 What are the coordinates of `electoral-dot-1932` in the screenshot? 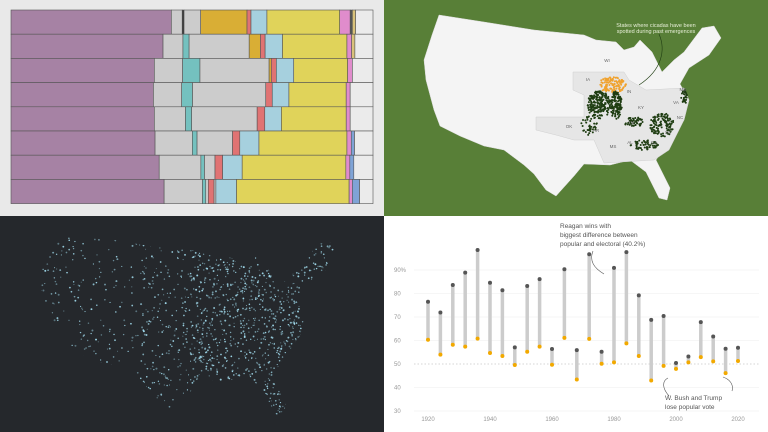 It's located at (465, 272).